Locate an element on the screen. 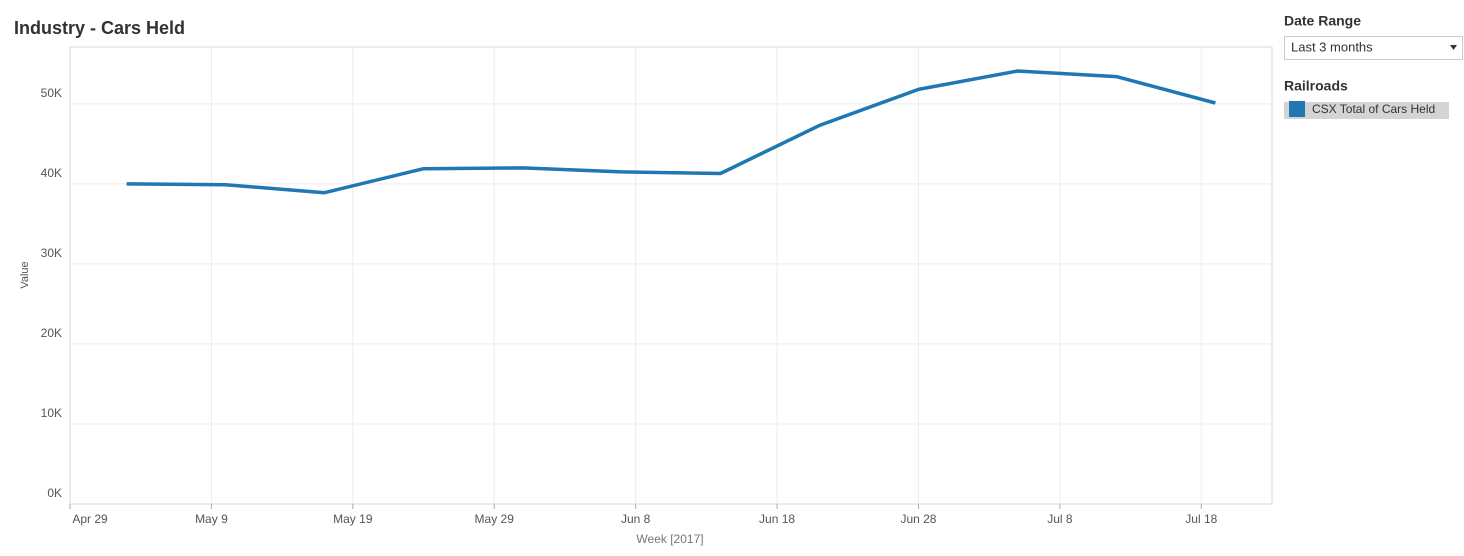  dropdown-arrow is located at coordinates (1453, 47).